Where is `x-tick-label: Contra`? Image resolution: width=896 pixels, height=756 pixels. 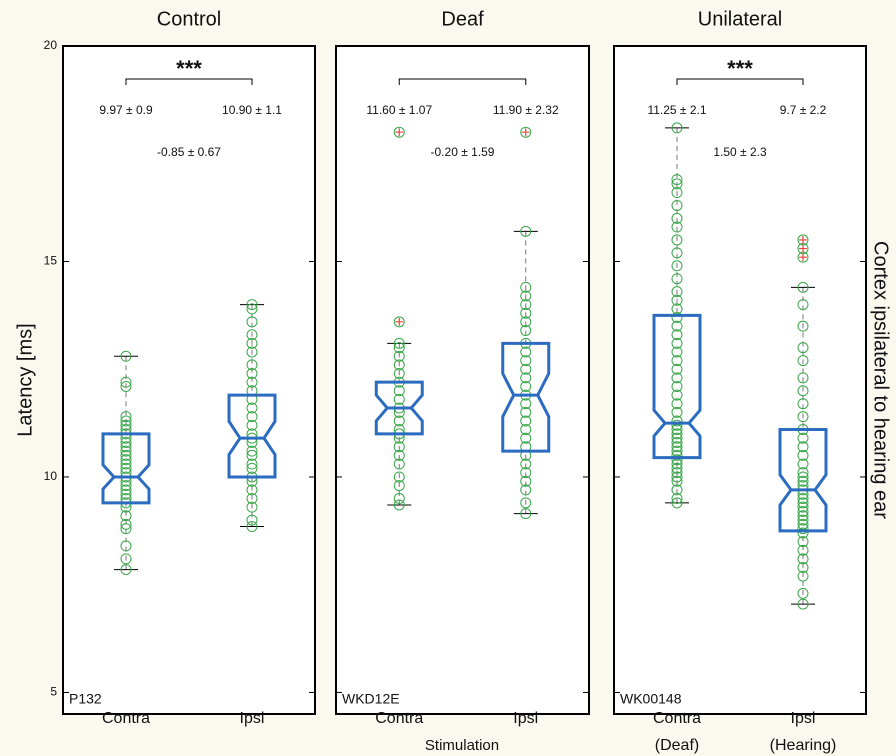 x-tick-label: Contra is located at coordinates (126, 718).